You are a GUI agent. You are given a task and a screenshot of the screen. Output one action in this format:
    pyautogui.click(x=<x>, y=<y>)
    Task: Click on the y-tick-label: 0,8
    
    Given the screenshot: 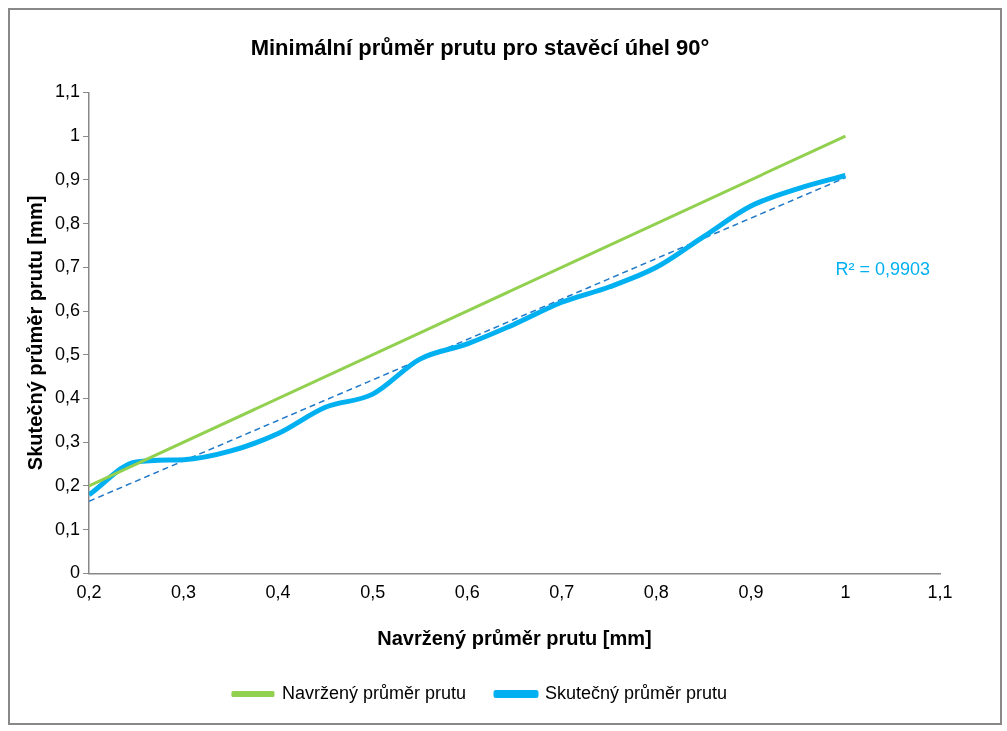 What is the action you would take?
    pyautogui.click(x=67, y=222)
    